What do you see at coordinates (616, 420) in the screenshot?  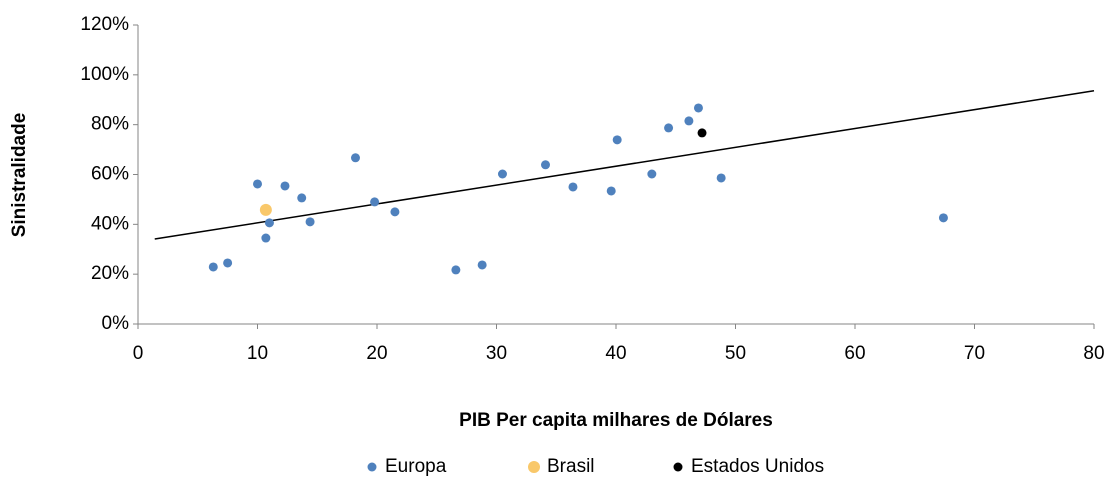 I see `x-axis-title: PIB Per capita milhares de Dólares` at bounding box center [616, 420].